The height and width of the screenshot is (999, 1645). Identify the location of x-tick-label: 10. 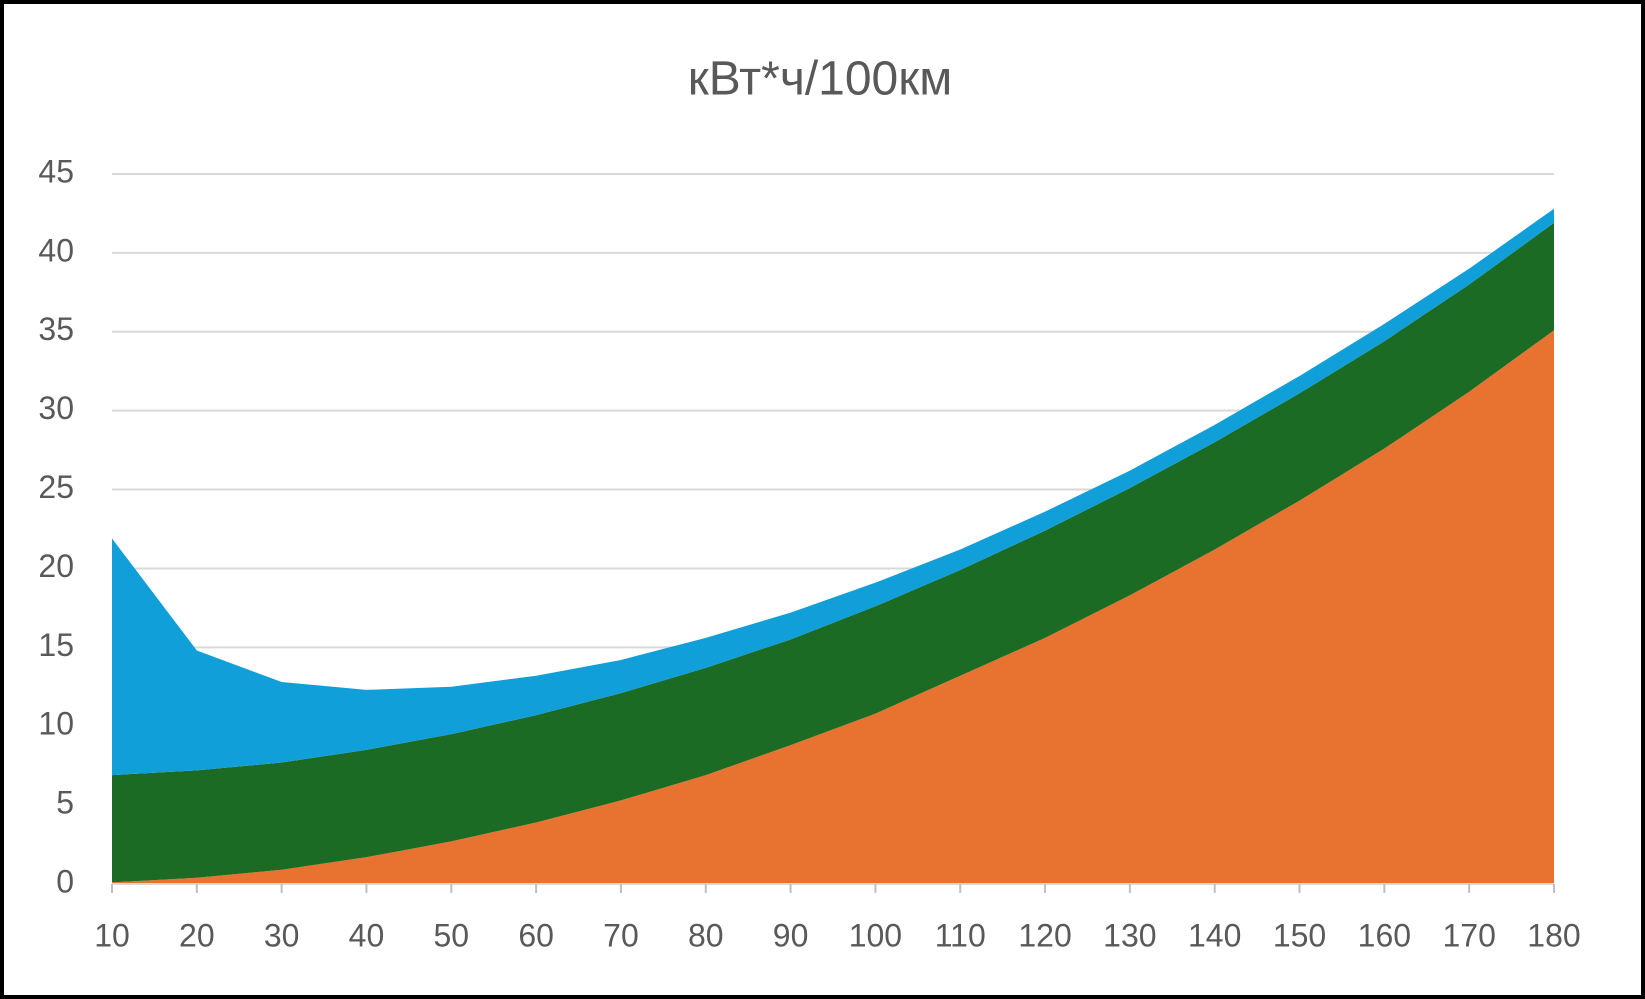
(112, 935).